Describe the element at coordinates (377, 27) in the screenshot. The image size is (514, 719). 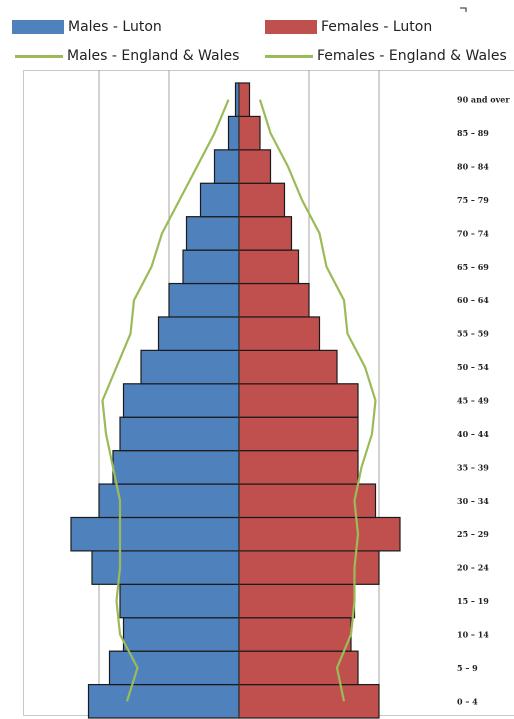
I see `legend-label-females-luton: Females - Luton` at that location.